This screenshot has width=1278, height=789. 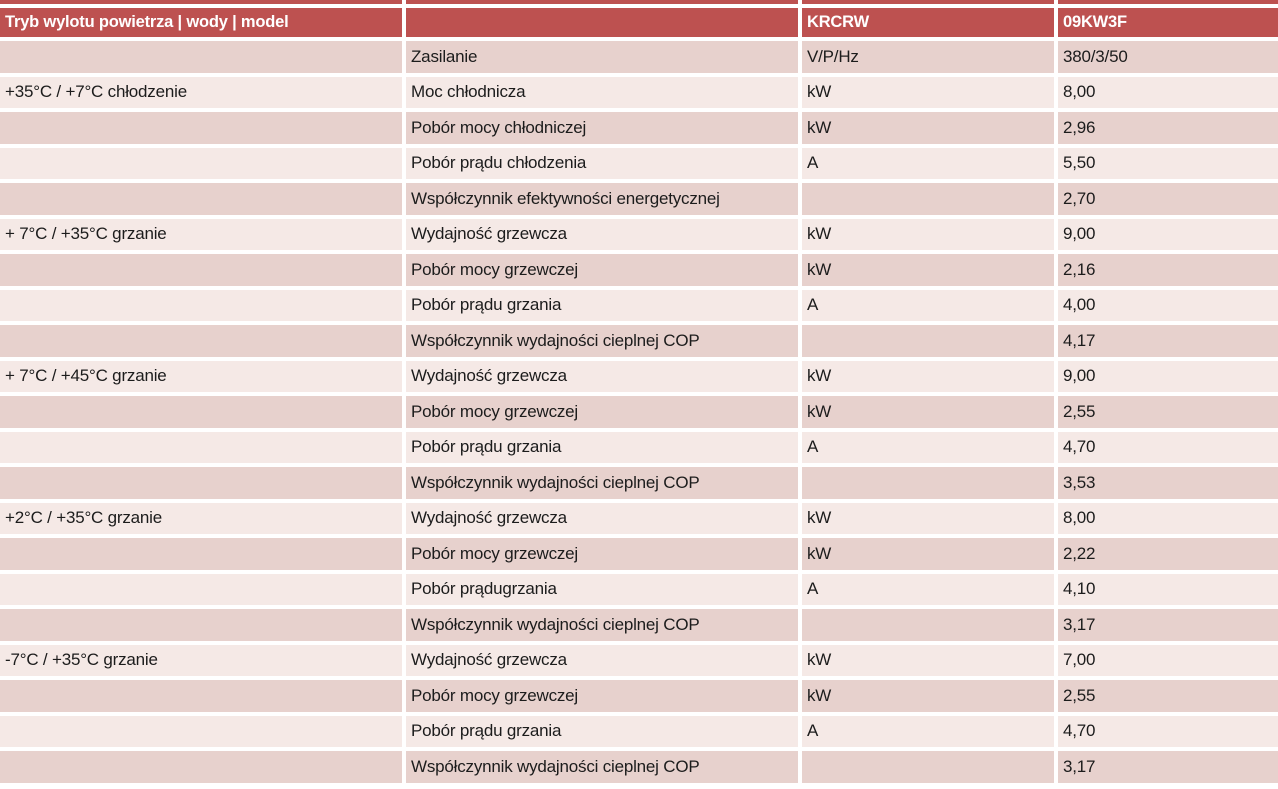 What do you see at coordinates (602, 589) in the screenshot?
I see `param-cell: Pobór prądugrzania` at bounding box center [602, 589].